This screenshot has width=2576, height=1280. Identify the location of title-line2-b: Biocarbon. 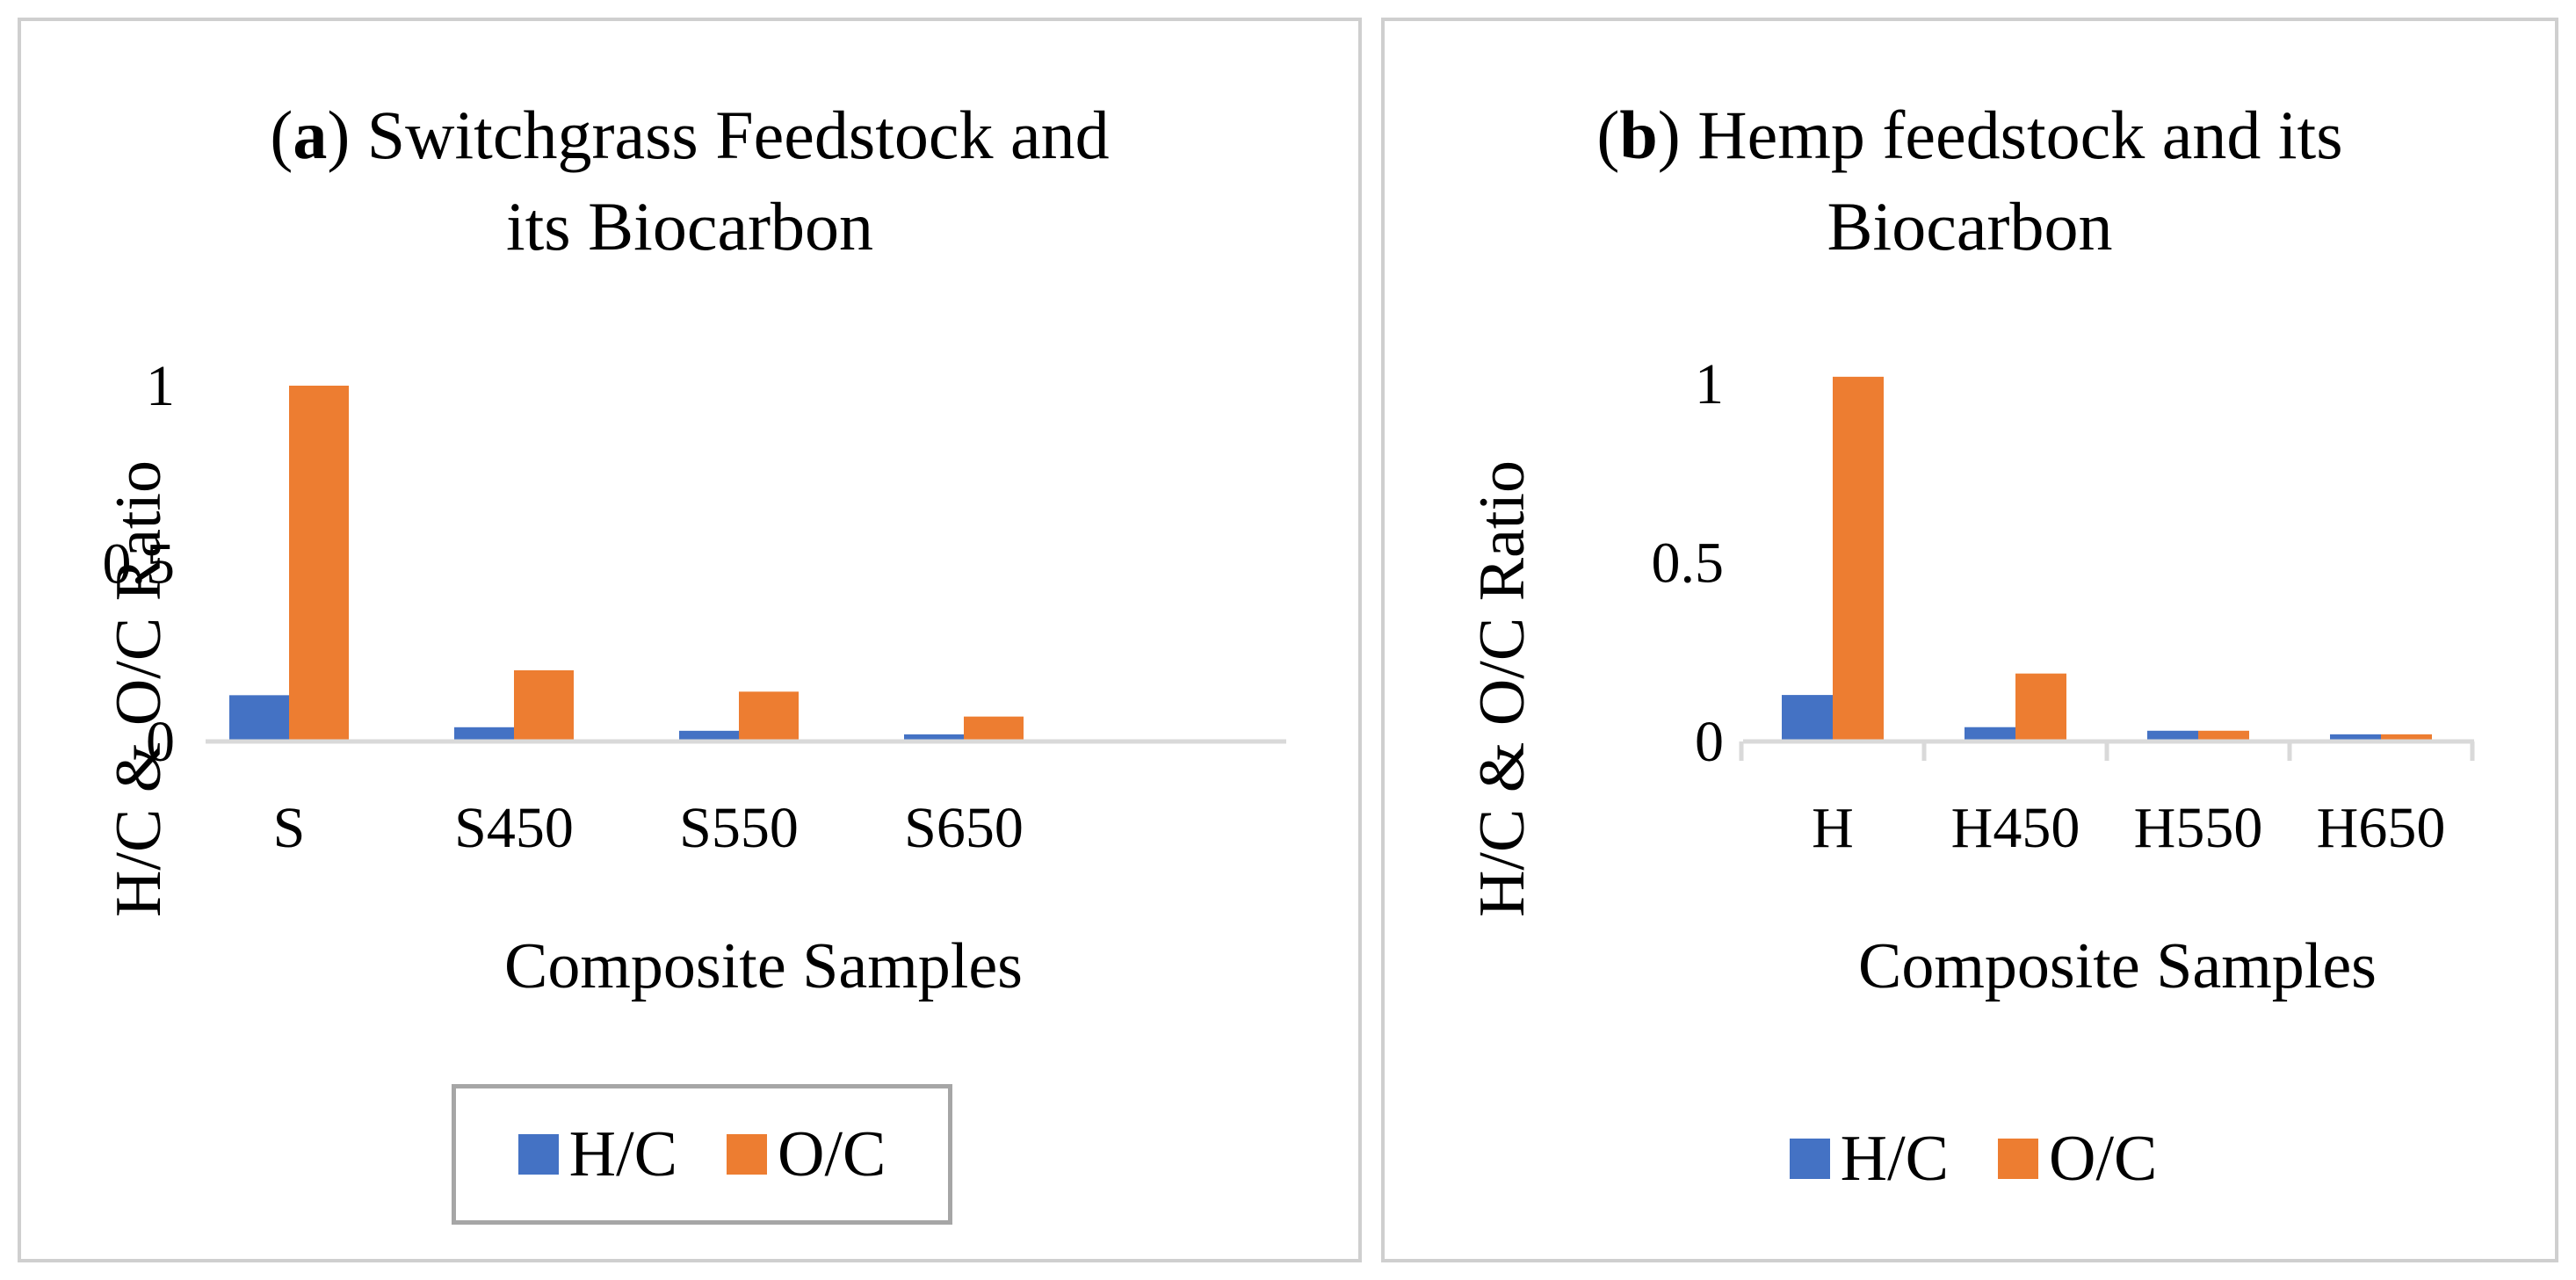
(1970, 226).